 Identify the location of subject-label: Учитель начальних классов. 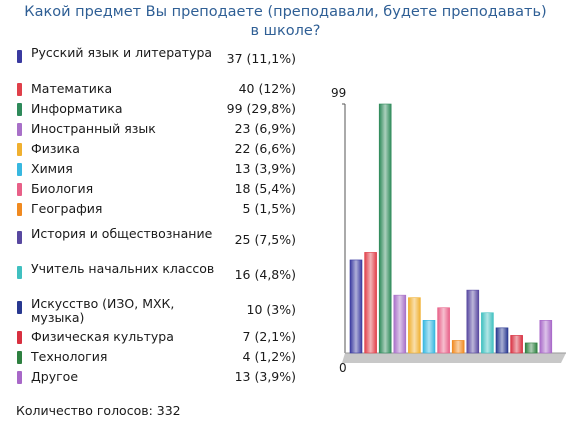
(123, 268).